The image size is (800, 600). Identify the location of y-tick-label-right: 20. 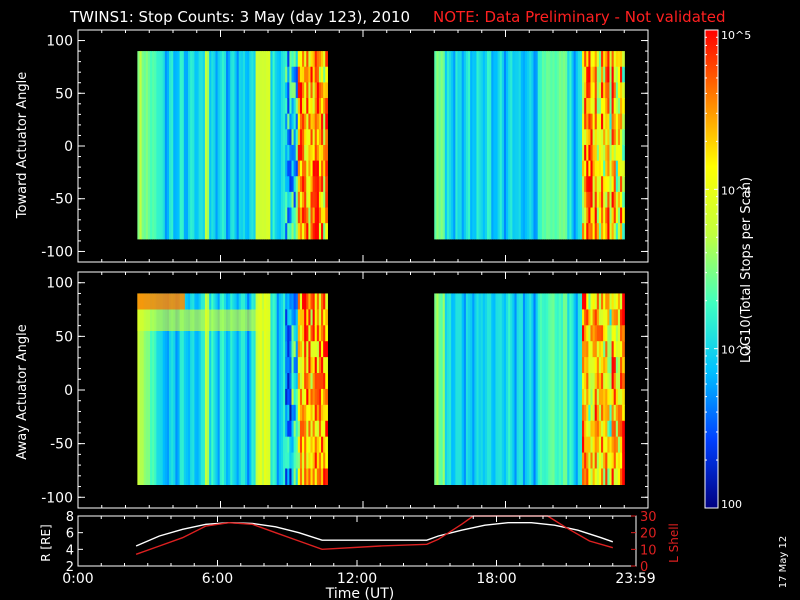
(648, 534).